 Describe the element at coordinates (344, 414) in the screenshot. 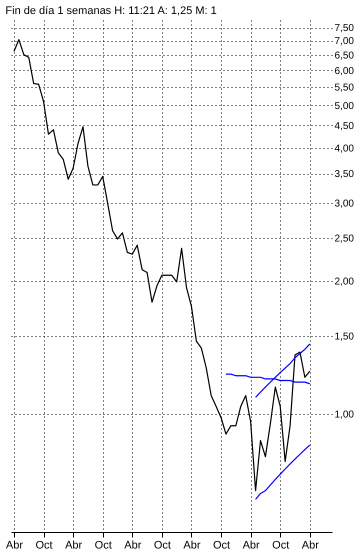

I see `y-tick-label: 1,00` at that location.